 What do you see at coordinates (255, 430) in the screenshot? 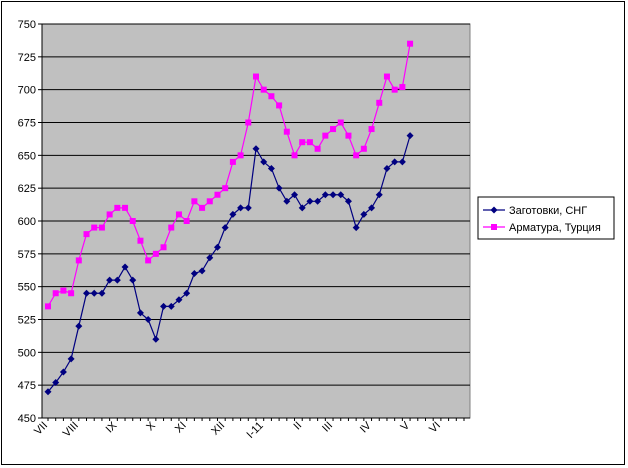
I see `x-tick-label: I-11` at bounding box center [255, 430].